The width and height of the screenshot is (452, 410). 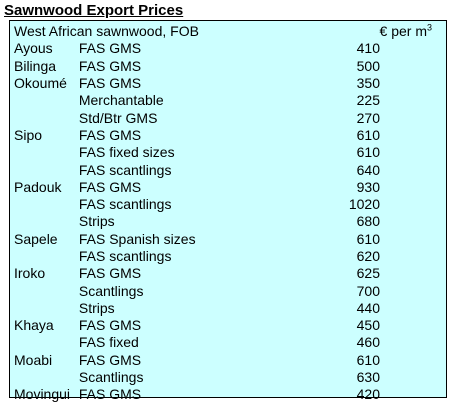 I want to click on table-row: Strips 440, so click(x=229, y=308).